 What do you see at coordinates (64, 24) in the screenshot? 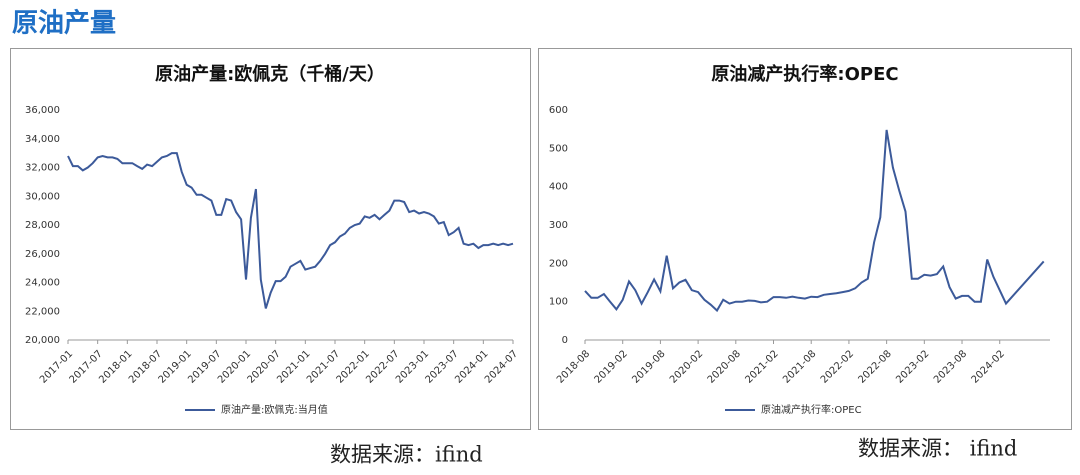
I see `page-title: 原油产量` at bounding box center [64, 24].